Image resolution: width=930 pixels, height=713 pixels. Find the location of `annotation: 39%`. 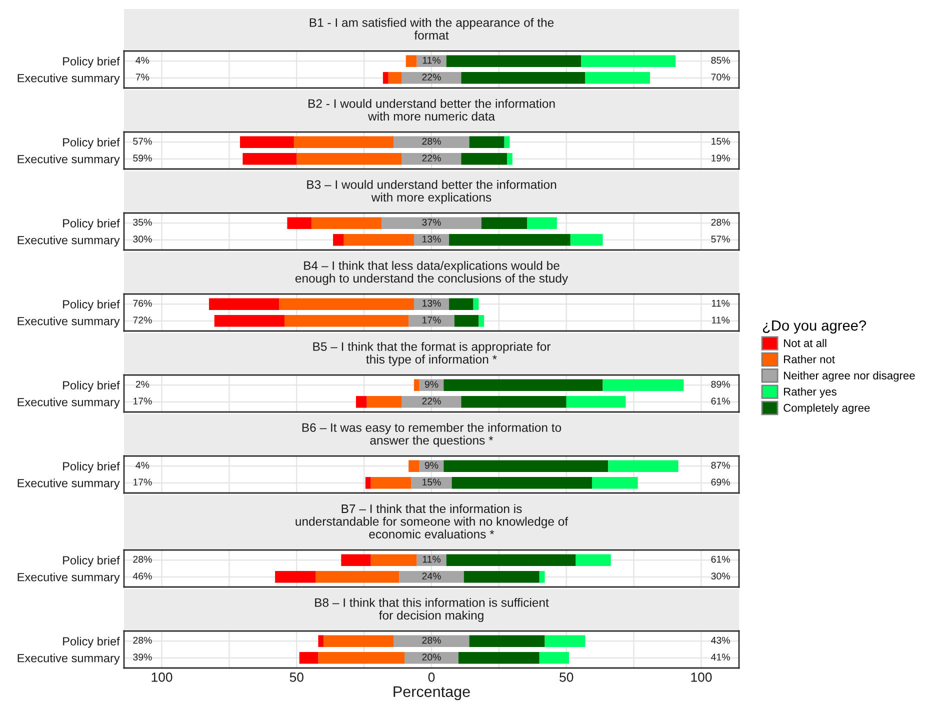

annotation: 39% is located at coordinates (142, 657).